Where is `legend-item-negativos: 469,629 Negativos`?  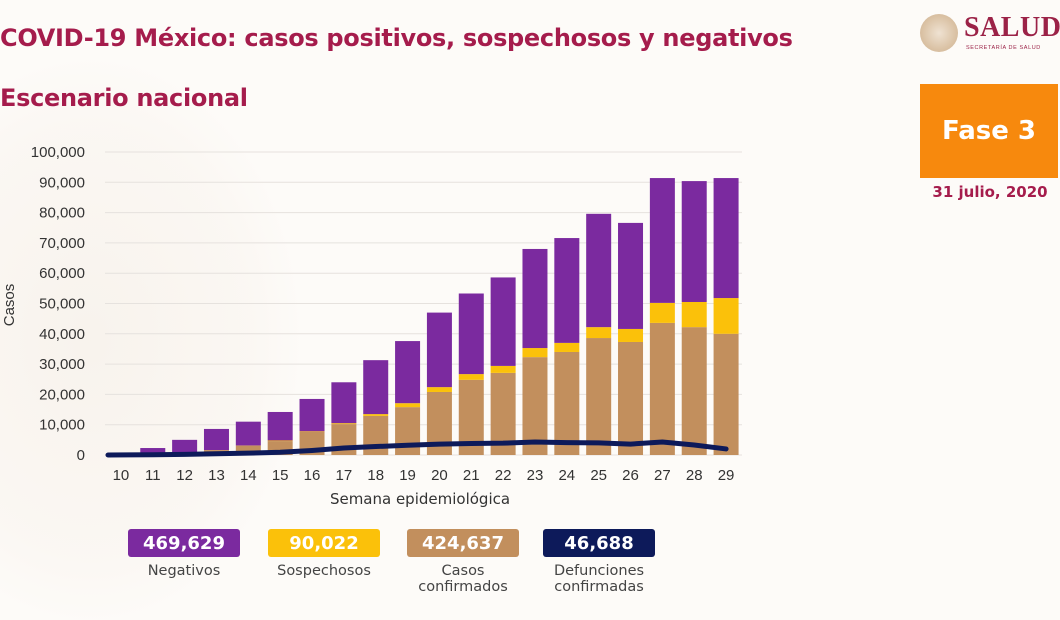
legend-item-negativos: 469,629 Negativos is located at coordinates (184, 554).